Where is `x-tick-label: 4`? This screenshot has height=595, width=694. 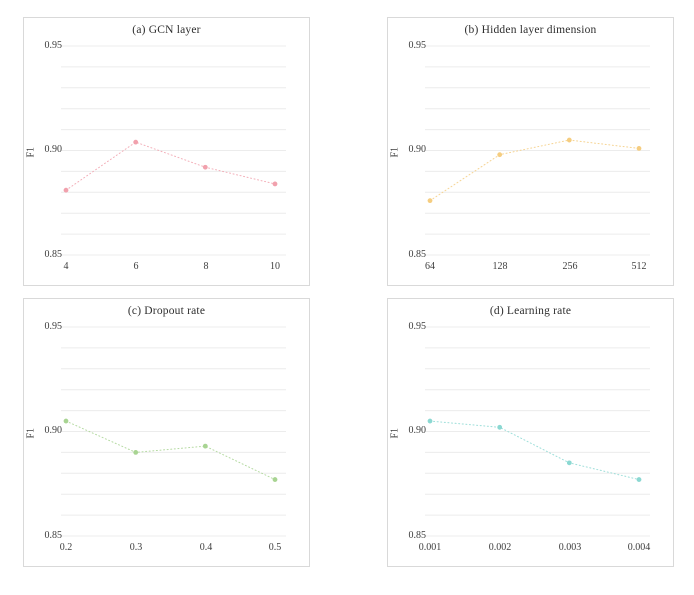
x-tick-label: 4 is located at coordinates (66, 266).